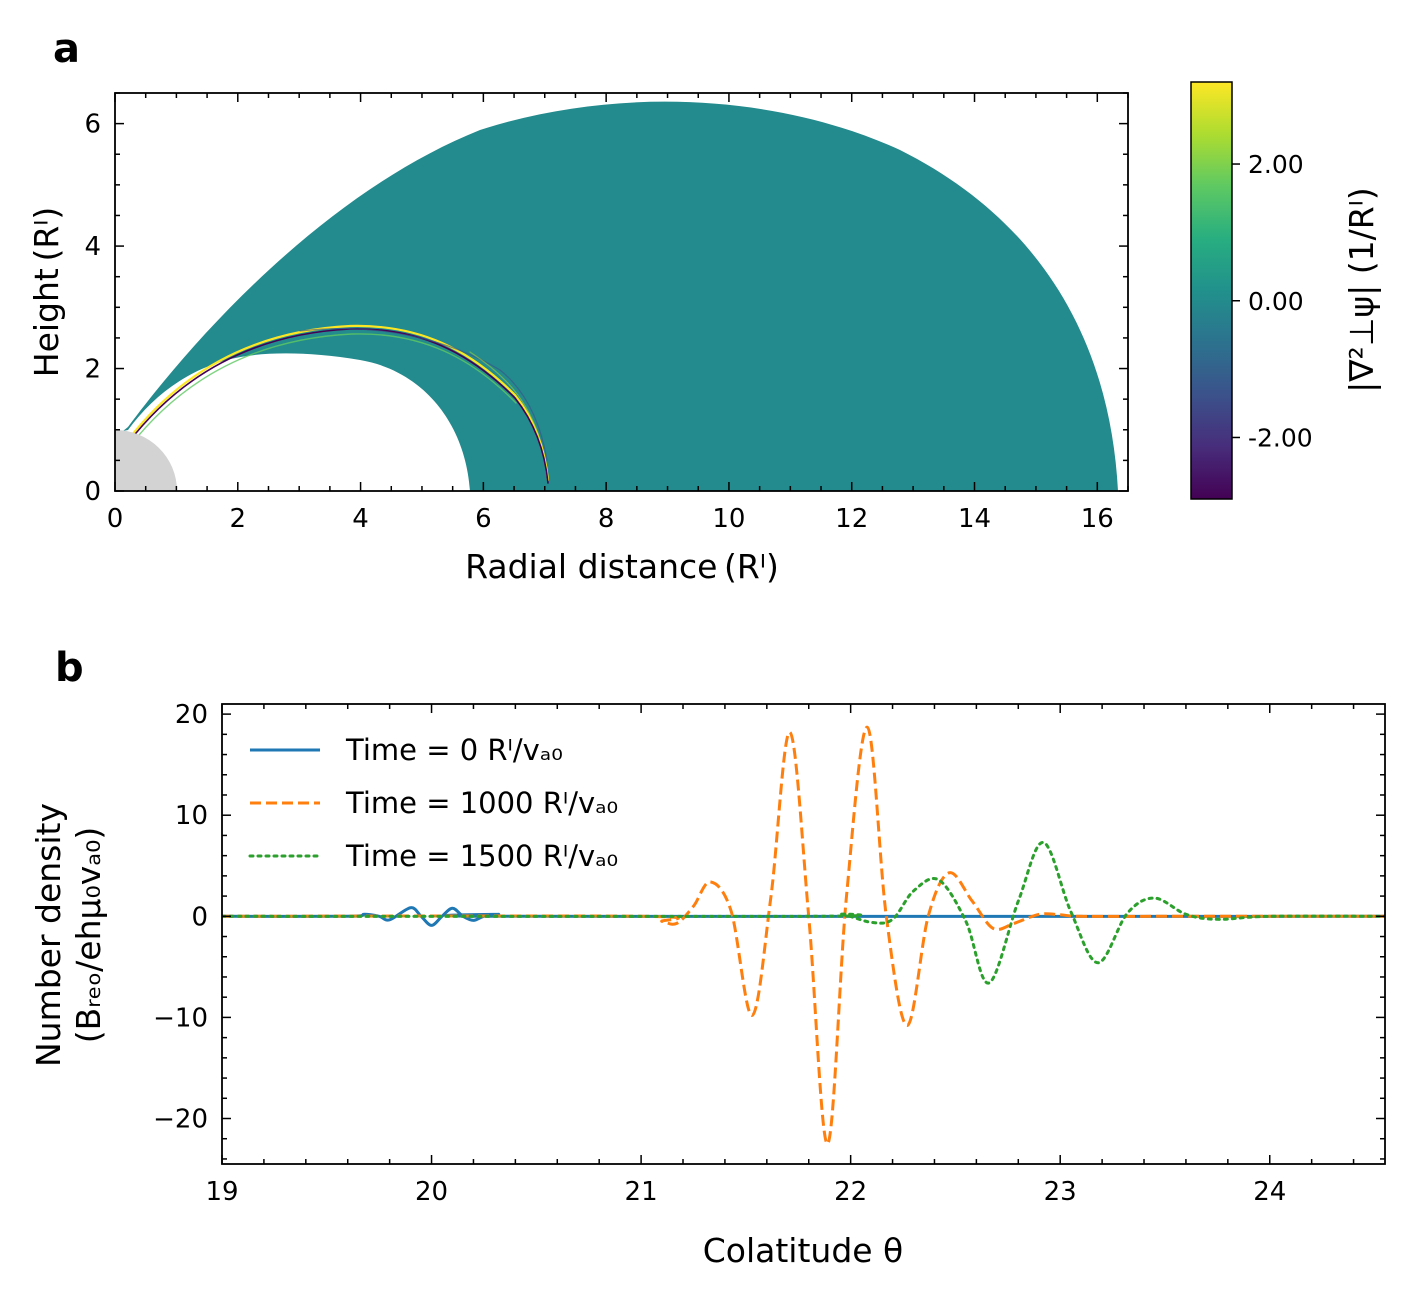 This screenshot has width=1414, height=1300. Describe the element at coordinates (851, 519) in the screenshot. I see `panel-a-xtick-label: 12` at that location.